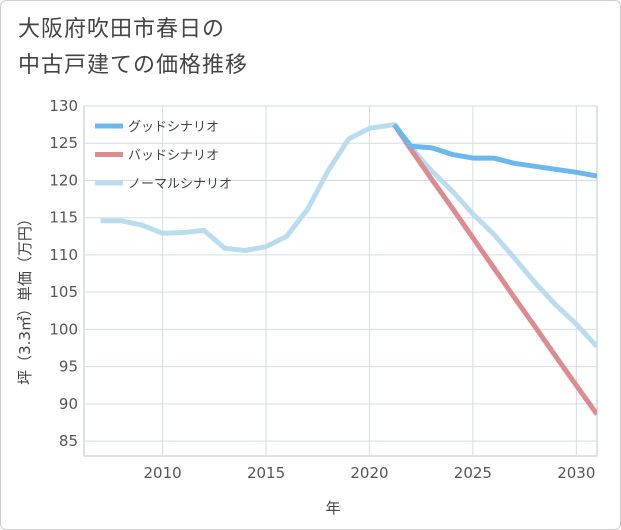 This screenshot has height=530, width=621. What do you see at coordinates (63, 143) in the screenshot?
I see `y-tick-label: 125` at bounding box center [63, 143].